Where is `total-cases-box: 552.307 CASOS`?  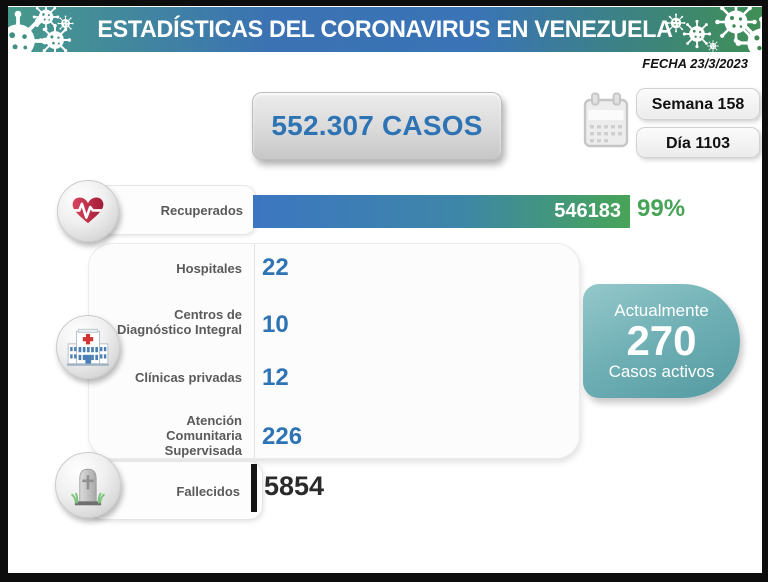 total-cases-box: 552.307 CASOS is located at coordinates (377, 126).